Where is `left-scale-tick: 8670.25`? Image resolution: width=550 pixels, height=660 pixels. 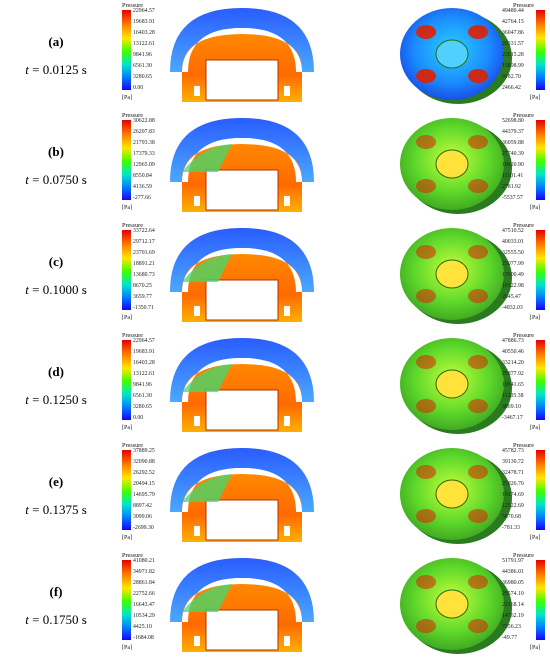 left-scale-tick: 8670.25 is located at coordinates (142, 286).